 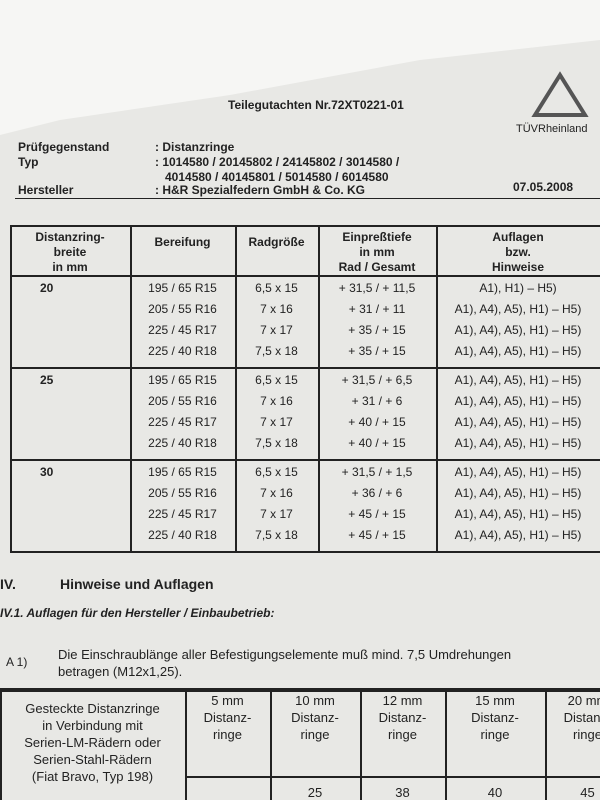 What do you see at coordinates (518, 267) in the screenshot?
I see `column-header: Hinweise` at bounding box center [518, 267].